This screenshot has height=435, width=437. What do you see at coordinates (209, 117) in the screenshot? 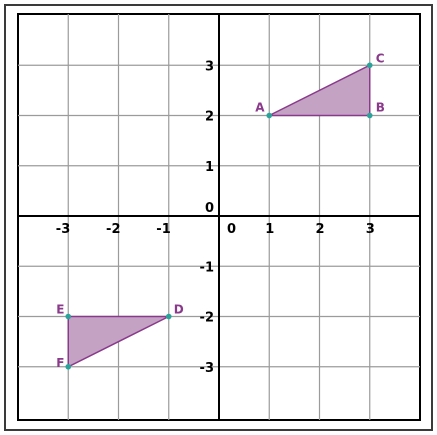
I see `y-tick-label: 2` at bounding box center [209, 117].